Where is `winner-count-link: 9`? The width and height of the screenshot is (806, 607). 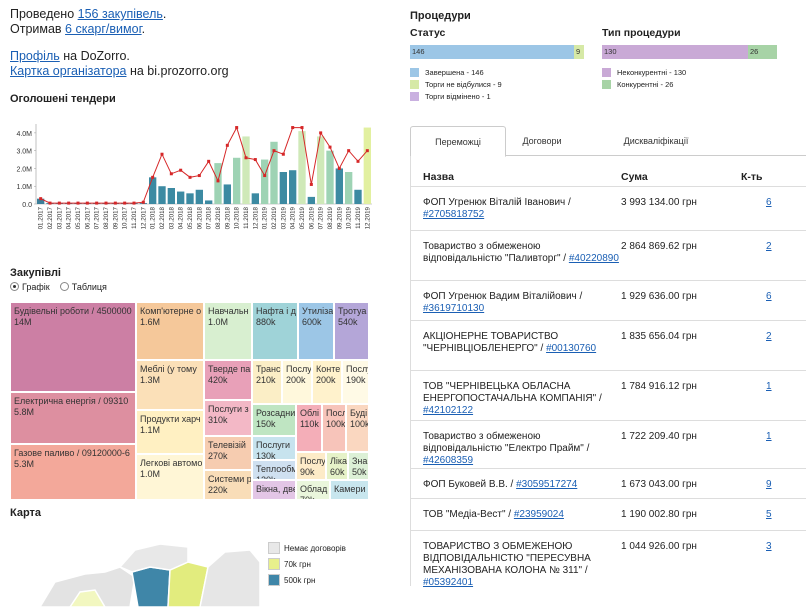 winner-count-link: 9 is located at coordinates (769, 484).